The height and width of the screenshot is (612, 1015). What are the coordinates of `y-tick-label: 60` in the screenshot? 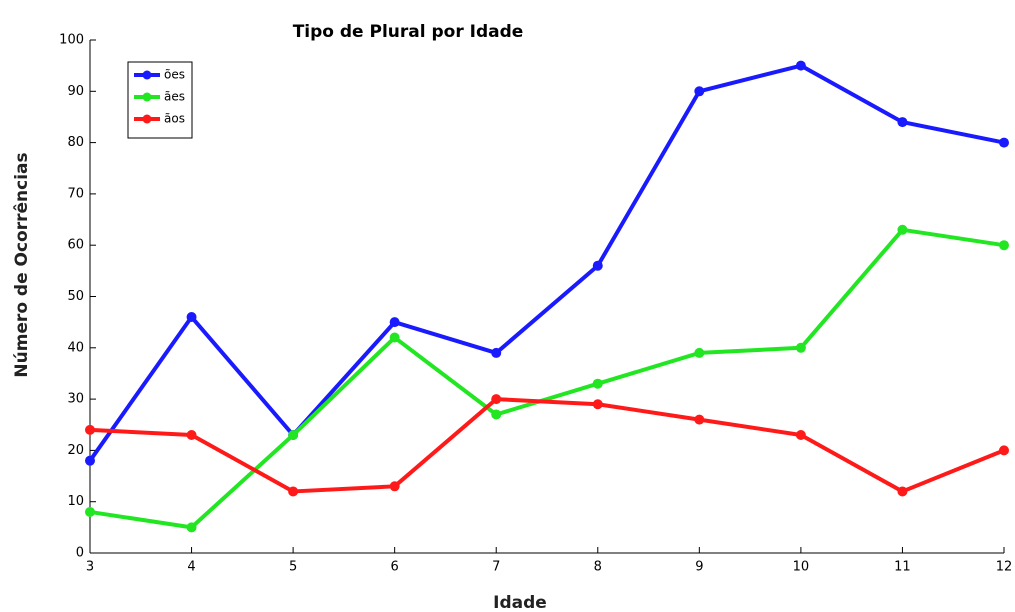 It's located at (75, 245).